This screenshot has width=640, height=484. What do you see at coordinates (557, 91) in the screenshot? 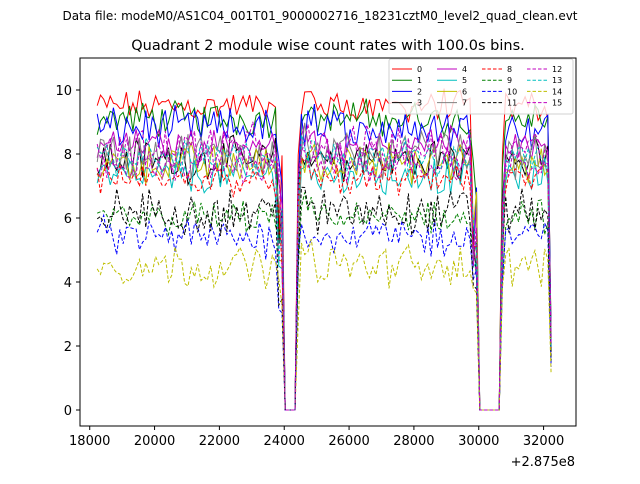
I see `legend-label-14: 14` at bounding box center [557, 91].